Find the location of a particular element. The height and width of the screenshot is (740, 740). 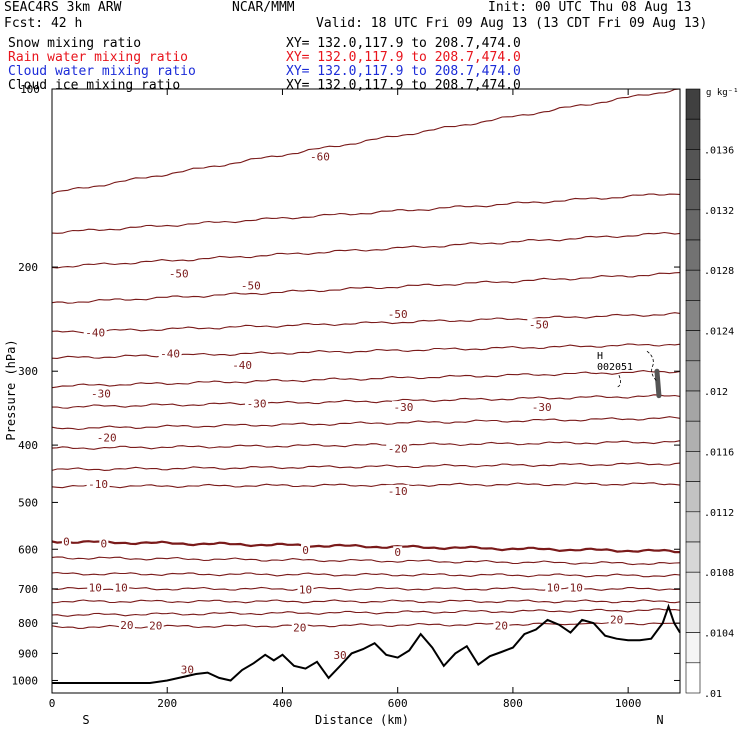

field-xy-rain: XY= 132.0,117.9 to 208.7,474.0 is located at coordinates (403, 57).